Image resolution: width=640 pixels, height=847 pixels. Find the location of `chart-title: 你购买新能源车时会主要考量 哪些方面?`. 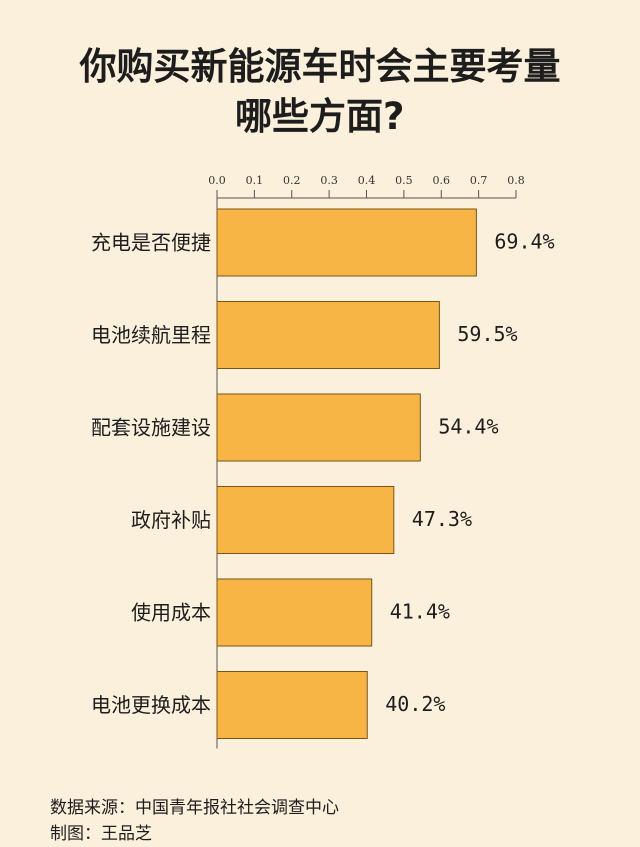

chart-title: 你购买新能源车时会主要考量 哪些方面? is located at coordinates (320, 92).